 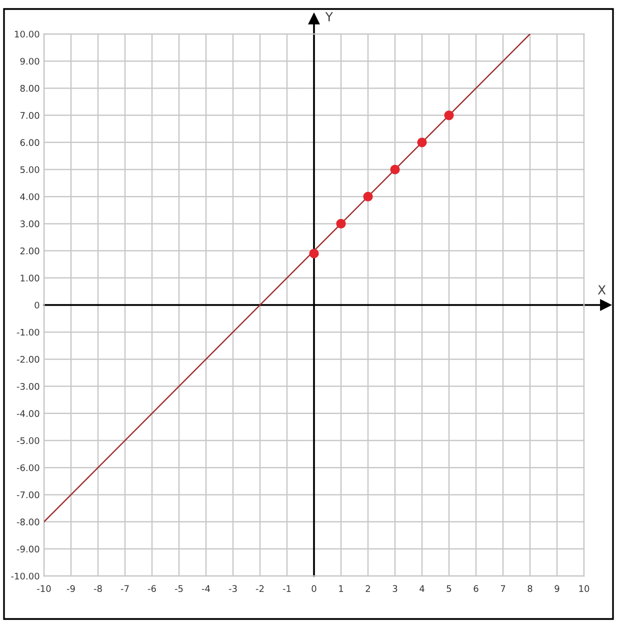 I want to click on y-tick-label: -1.00, so click(x=28, y=332).